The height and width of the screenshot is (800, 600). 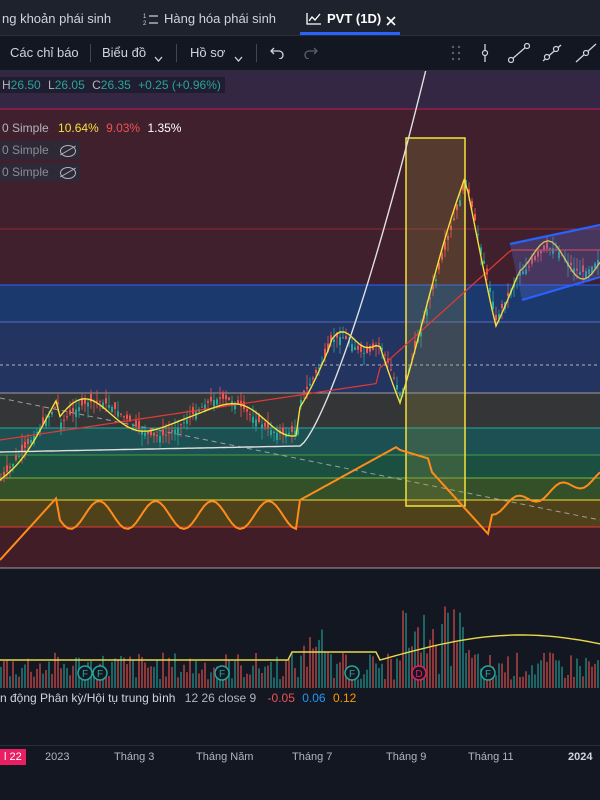 I want to click on time-label: Tháng 3, so click(x=134, y=757).